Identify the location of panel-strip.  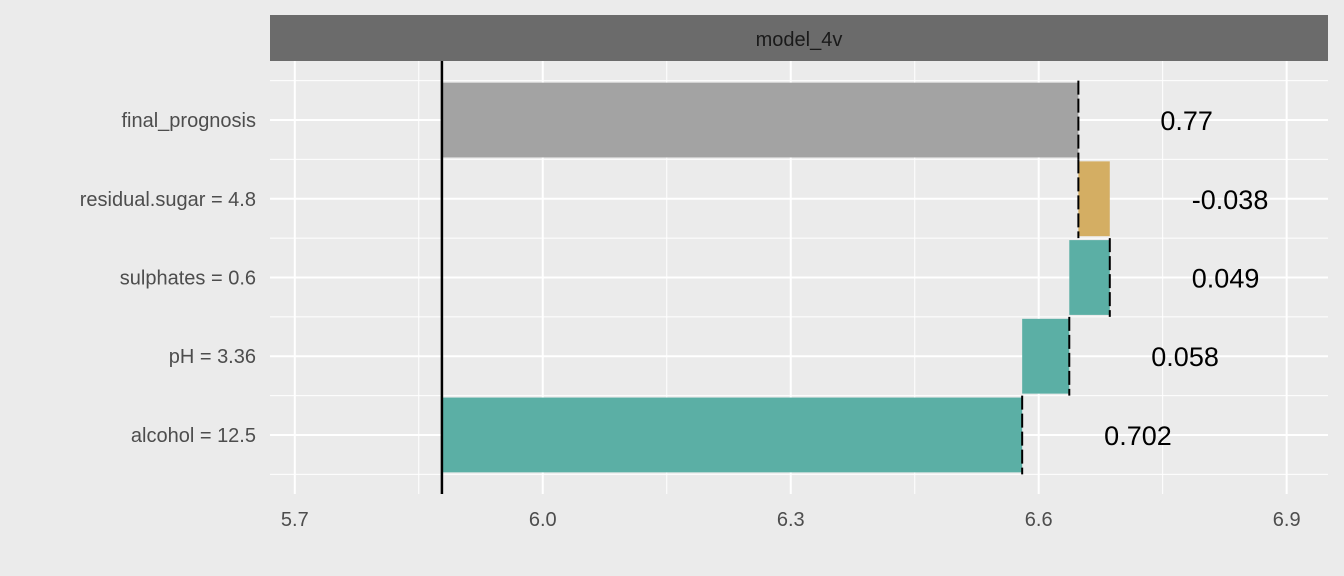
(799, 38).